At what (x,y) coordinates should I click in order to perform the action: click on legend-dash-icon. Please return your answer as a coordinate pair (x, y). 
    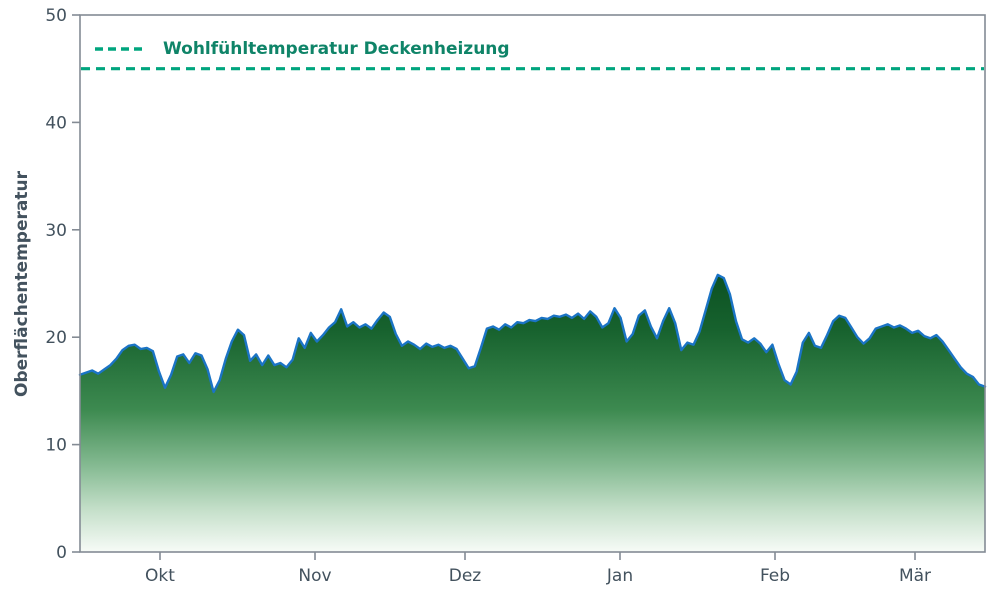
    Looking at the image, I should click on (121, 49).